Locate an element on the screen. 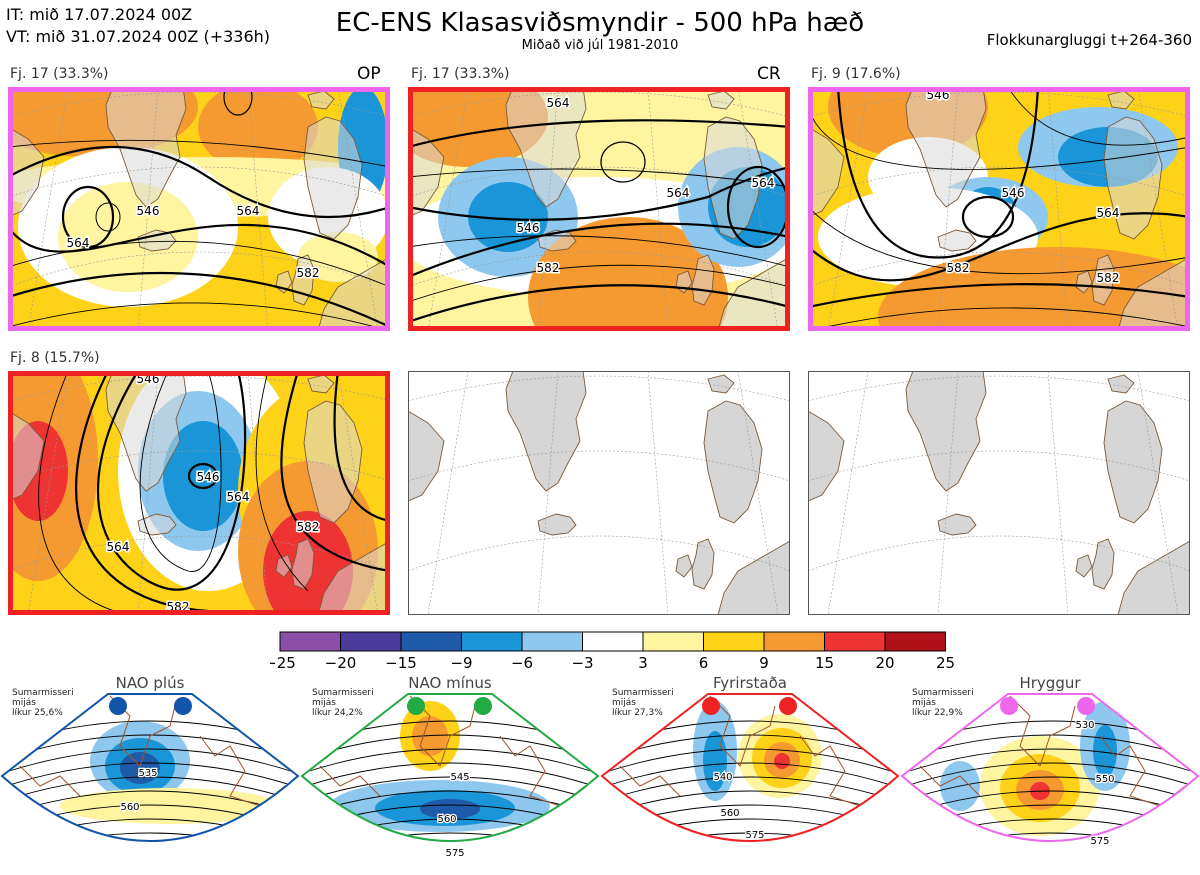  scandinavia-landmass is located at coordinates (1133, 462).